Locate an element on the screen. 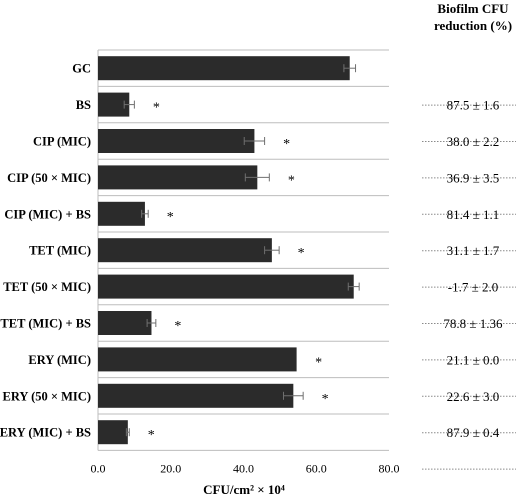 The image size is (524, 499). category-label: ERY (MIC) + BS is located at coordinates (45, 433).